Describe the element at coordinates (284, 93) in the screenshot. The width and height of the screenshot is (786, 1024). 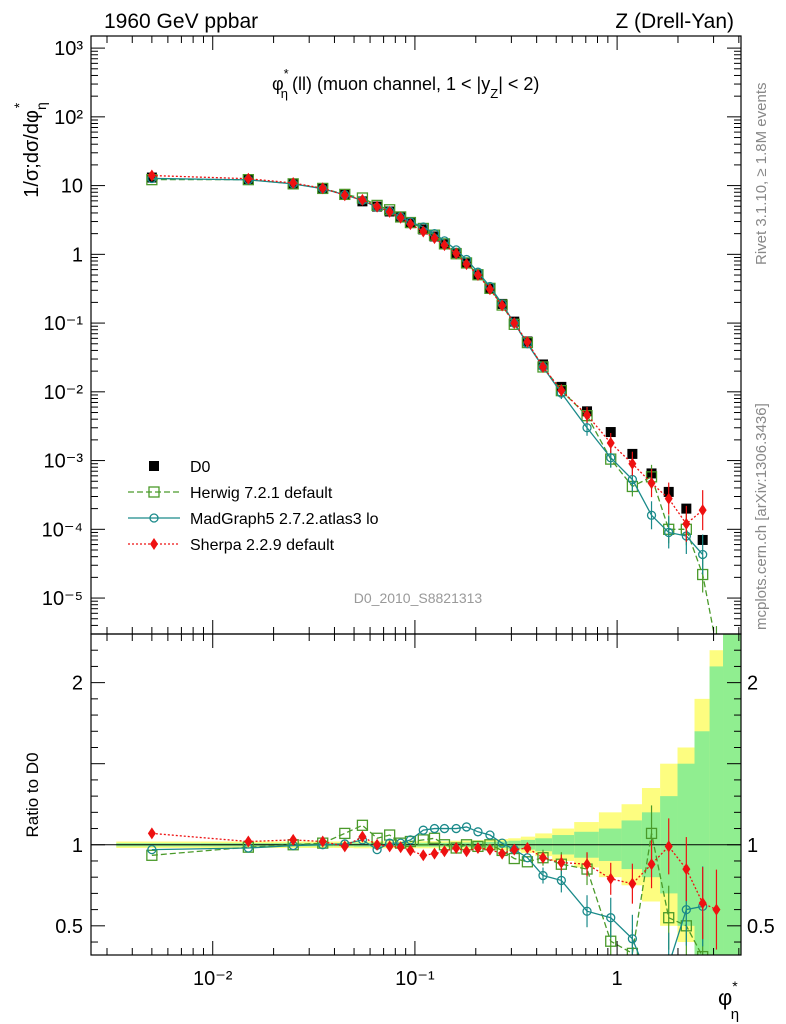
I see `main-title-sub: η` at that location.